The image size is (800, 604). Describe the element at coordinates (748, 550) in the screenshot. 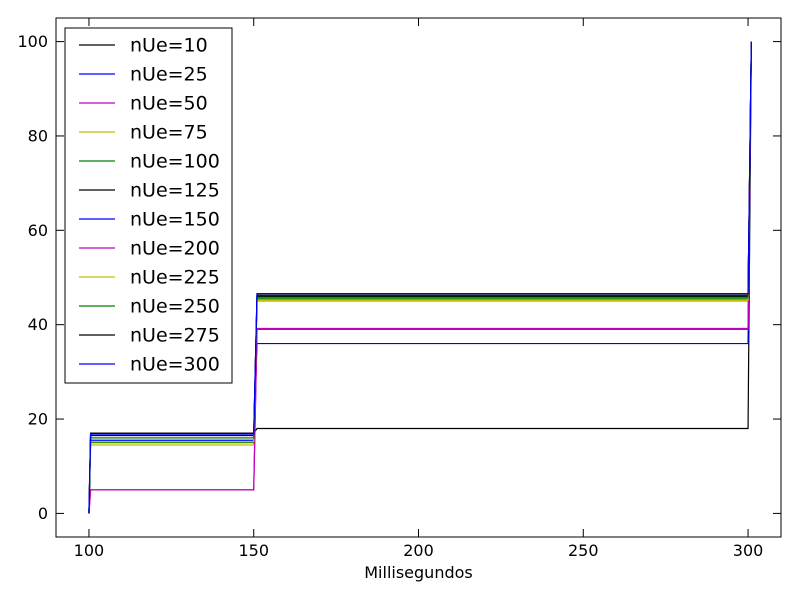

I see `x-tick-label: 300` at that location.